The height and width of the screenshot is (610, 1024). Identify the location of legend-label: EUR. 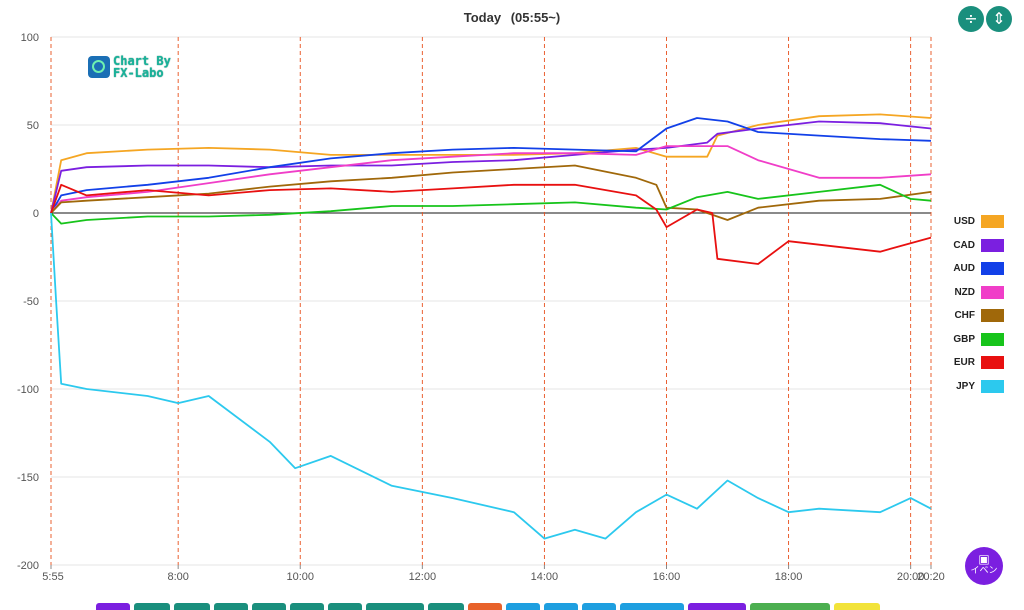
(964, 363).